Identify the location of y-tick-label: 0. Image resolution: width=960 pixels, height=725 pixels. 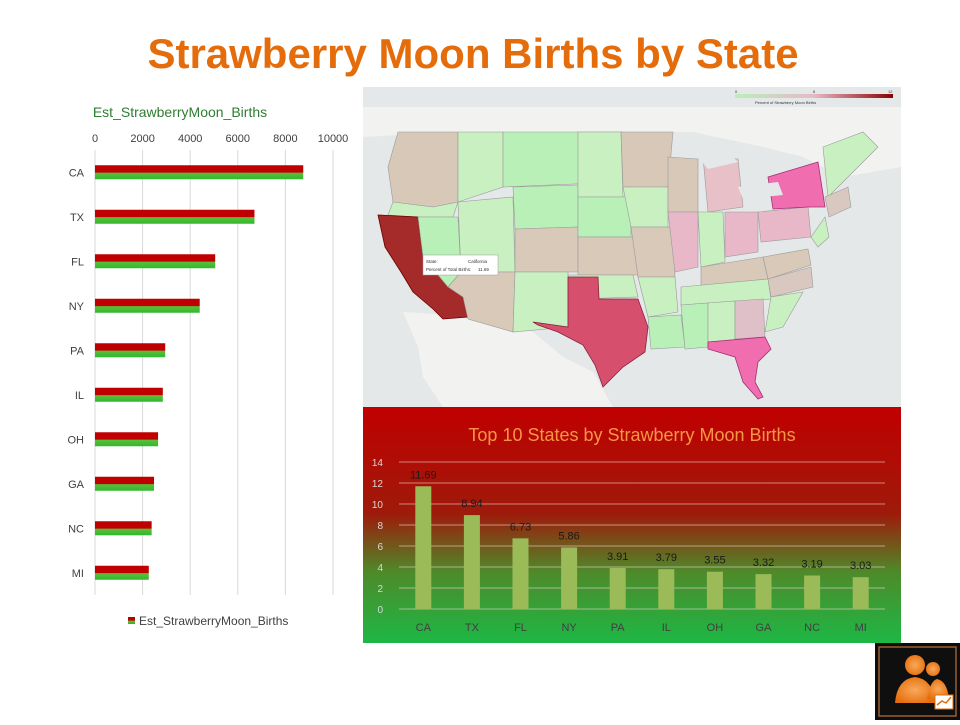
(380, 610).